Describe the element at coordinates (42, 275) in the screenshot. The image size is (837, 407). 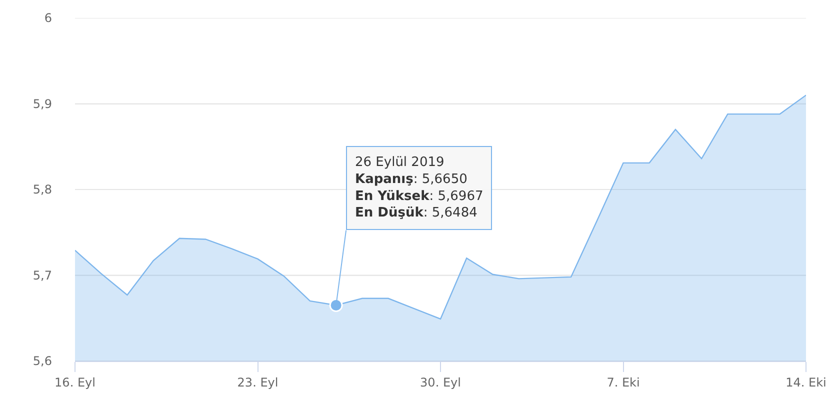
I see `y-tick-label: 5,7` at that location.